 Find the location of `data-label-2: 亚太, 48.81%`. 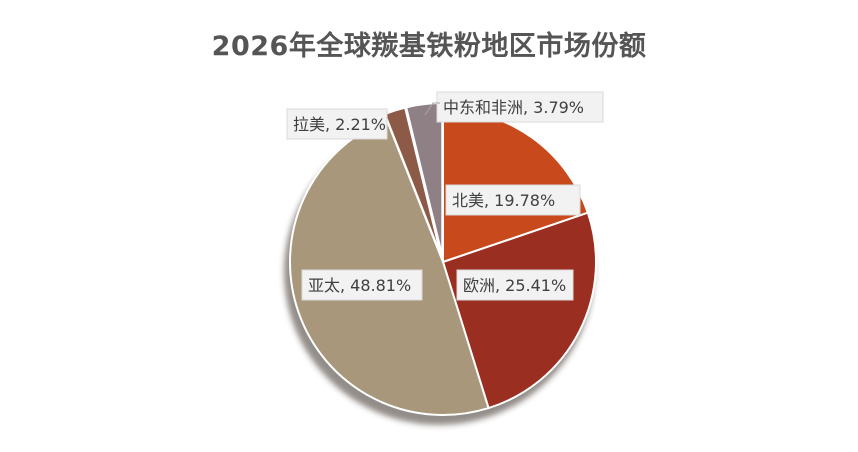

data-label-2: 亚太, 48.81% is located at coordinates (362, 285).